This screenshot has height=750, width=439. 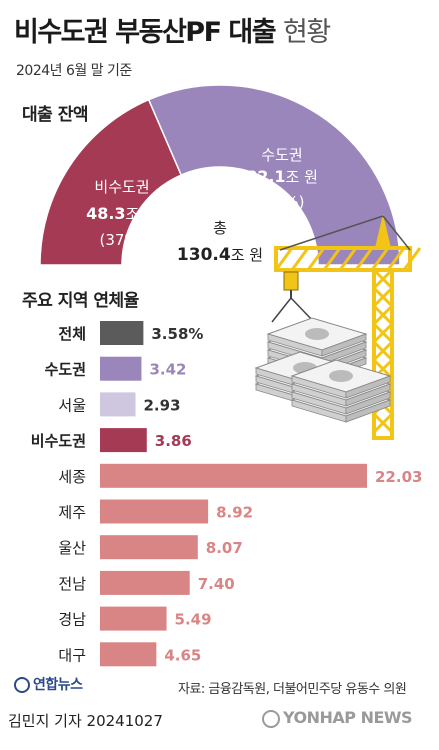 I want to click on slice-non-capital-unit: 조 원, so click(x=142, y=214).